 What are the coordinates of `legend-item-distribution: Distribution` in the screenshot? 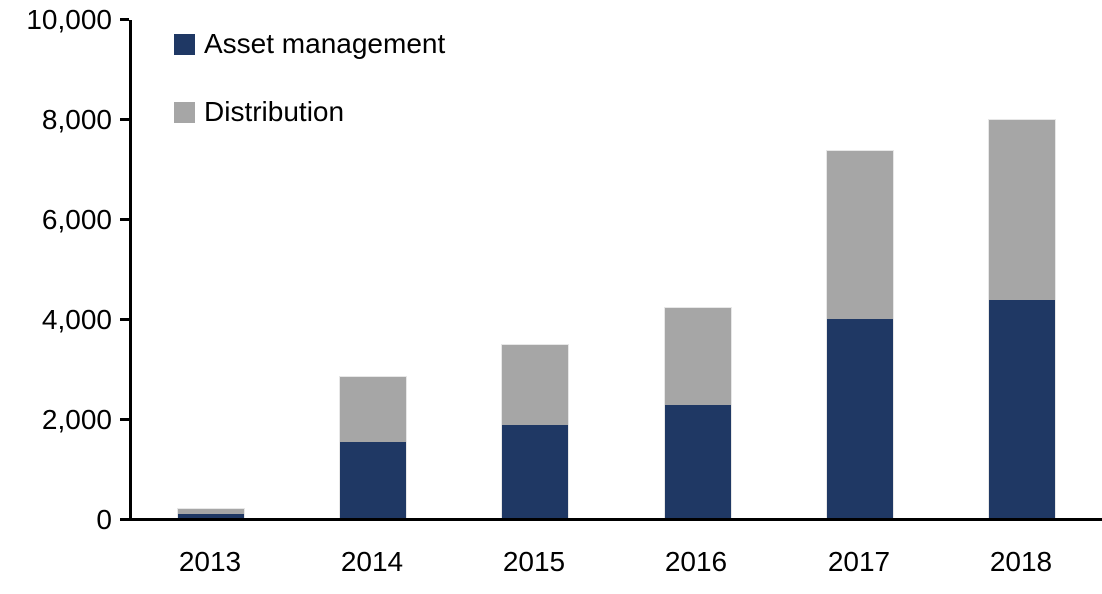 It's located at (309, 112).